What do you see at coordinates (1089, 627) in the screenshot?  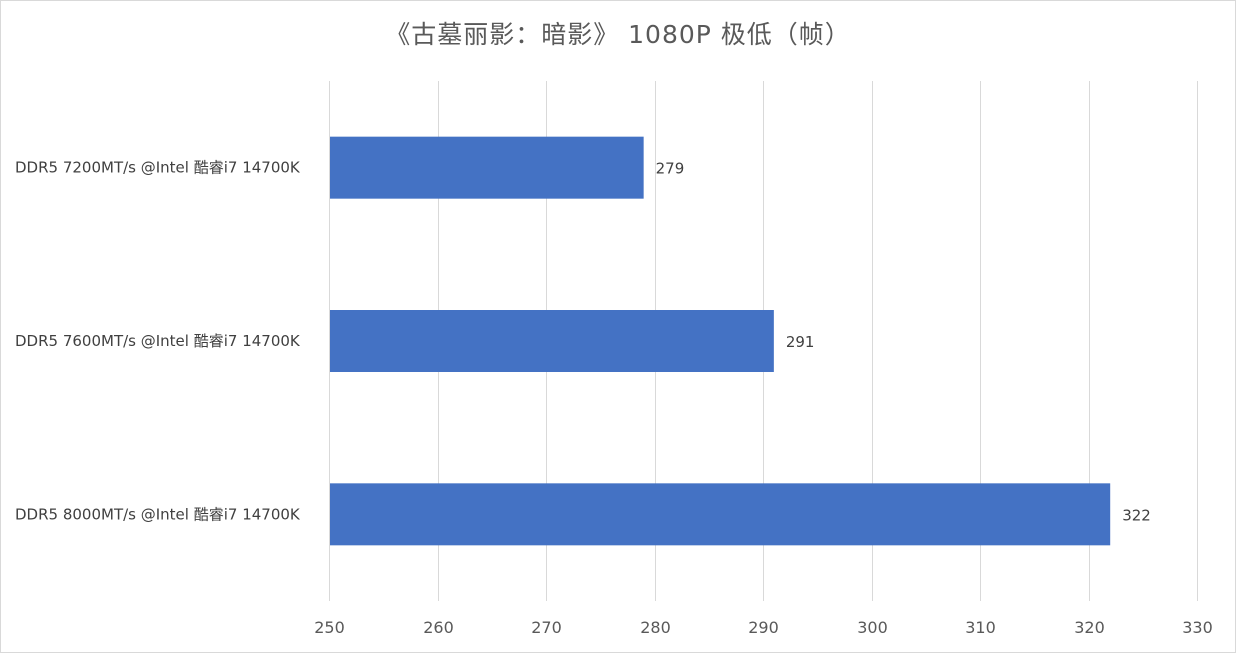 I see `x-tick-label: 320` at bounding box center [1089, 627].